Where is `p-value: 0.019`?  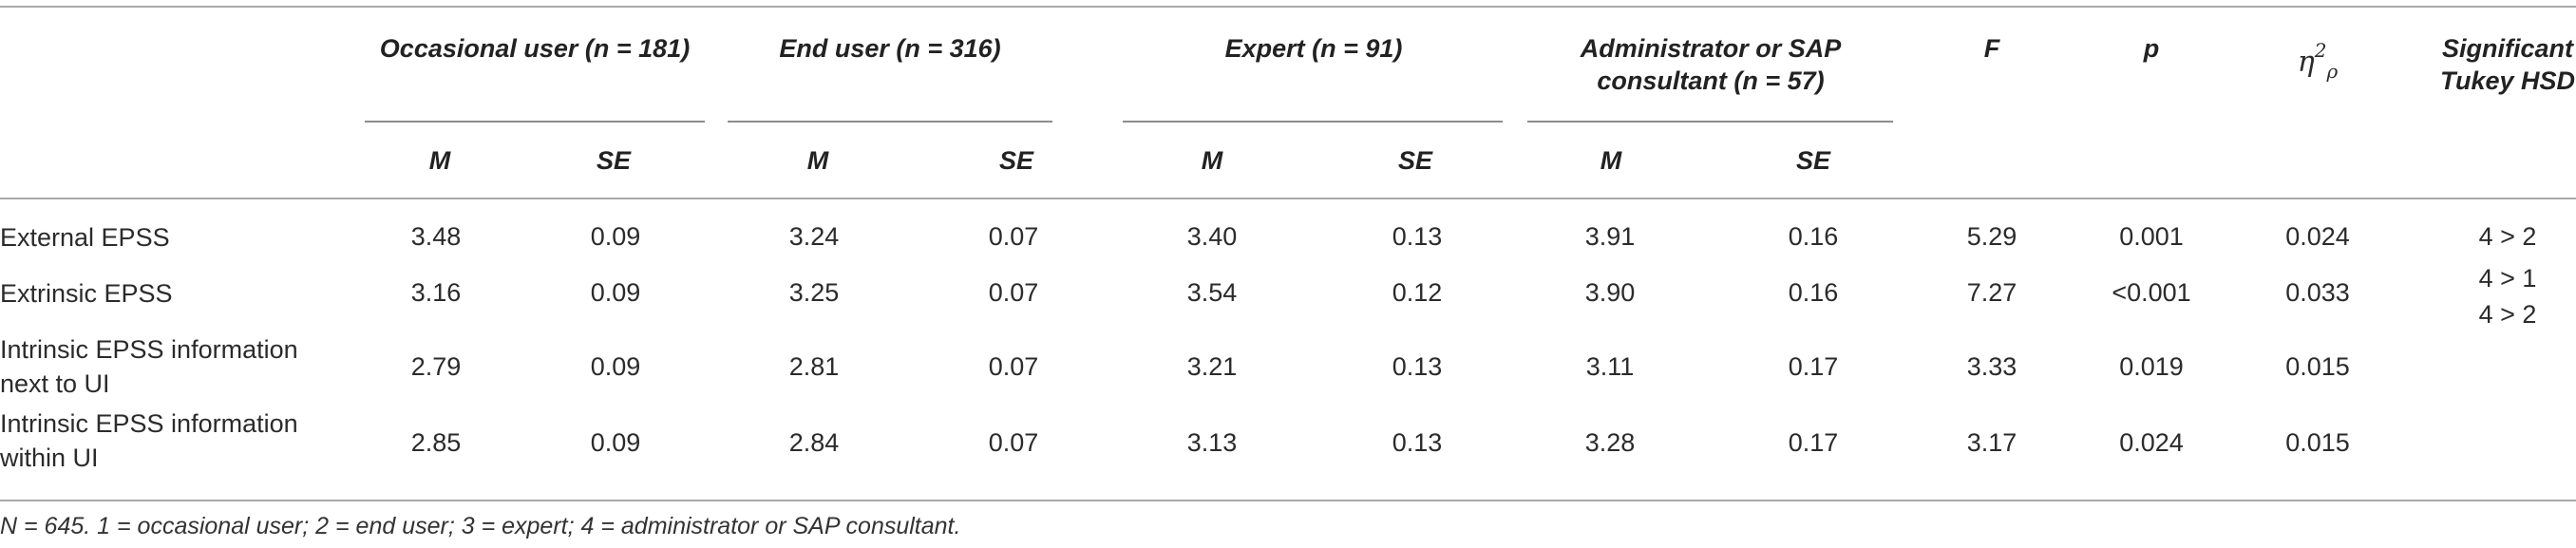
p-value: 0.019 is located at coordinates (2151, 366).